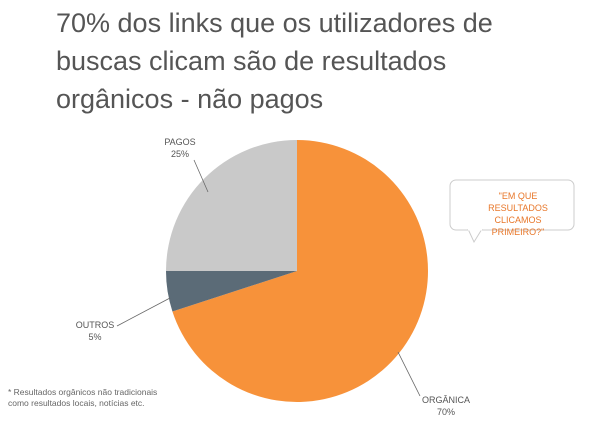 Image resolution: width=592 pixels, height=444 pixels. I want to click on value-label: 70%, so click(446, 412).